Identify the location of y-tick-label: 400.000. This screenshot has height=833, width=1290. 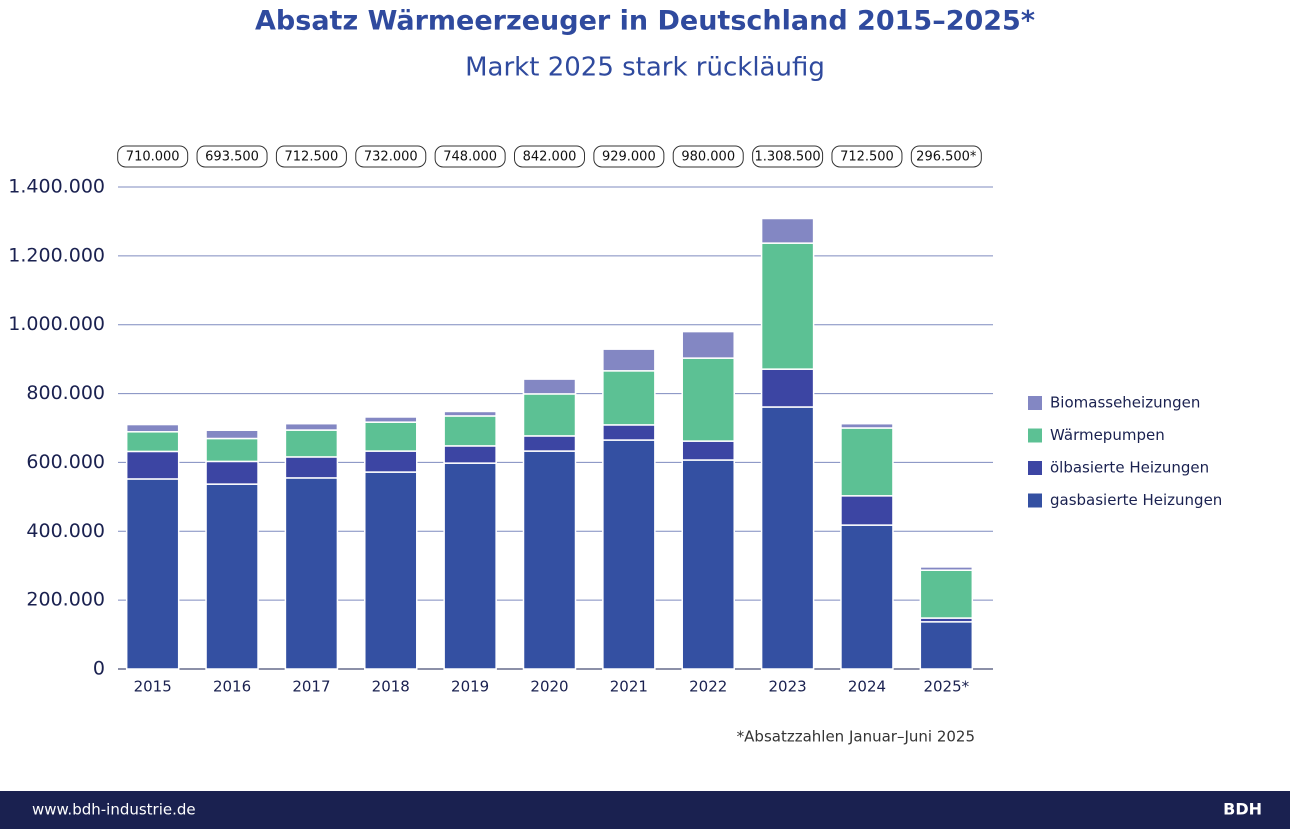
(65, 531).